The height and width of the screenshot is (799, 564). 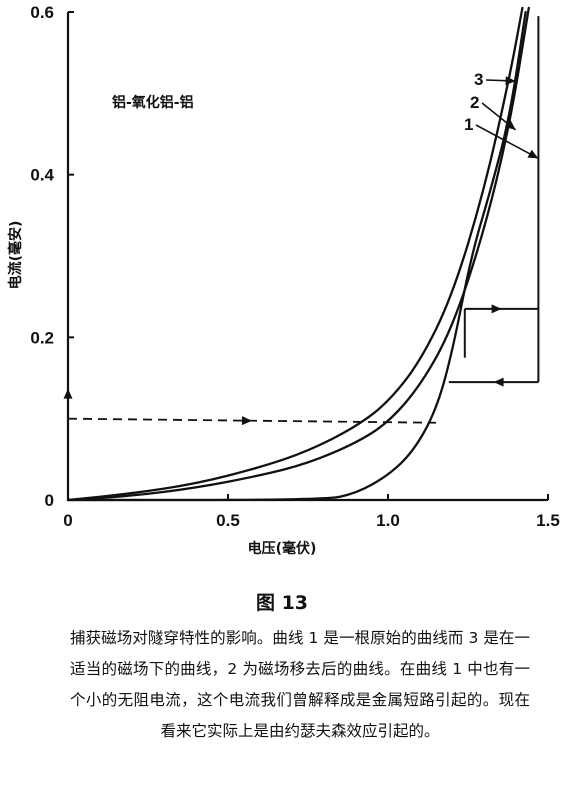 I want to click on x-tick-label: 0, so click(x=67, y=520).